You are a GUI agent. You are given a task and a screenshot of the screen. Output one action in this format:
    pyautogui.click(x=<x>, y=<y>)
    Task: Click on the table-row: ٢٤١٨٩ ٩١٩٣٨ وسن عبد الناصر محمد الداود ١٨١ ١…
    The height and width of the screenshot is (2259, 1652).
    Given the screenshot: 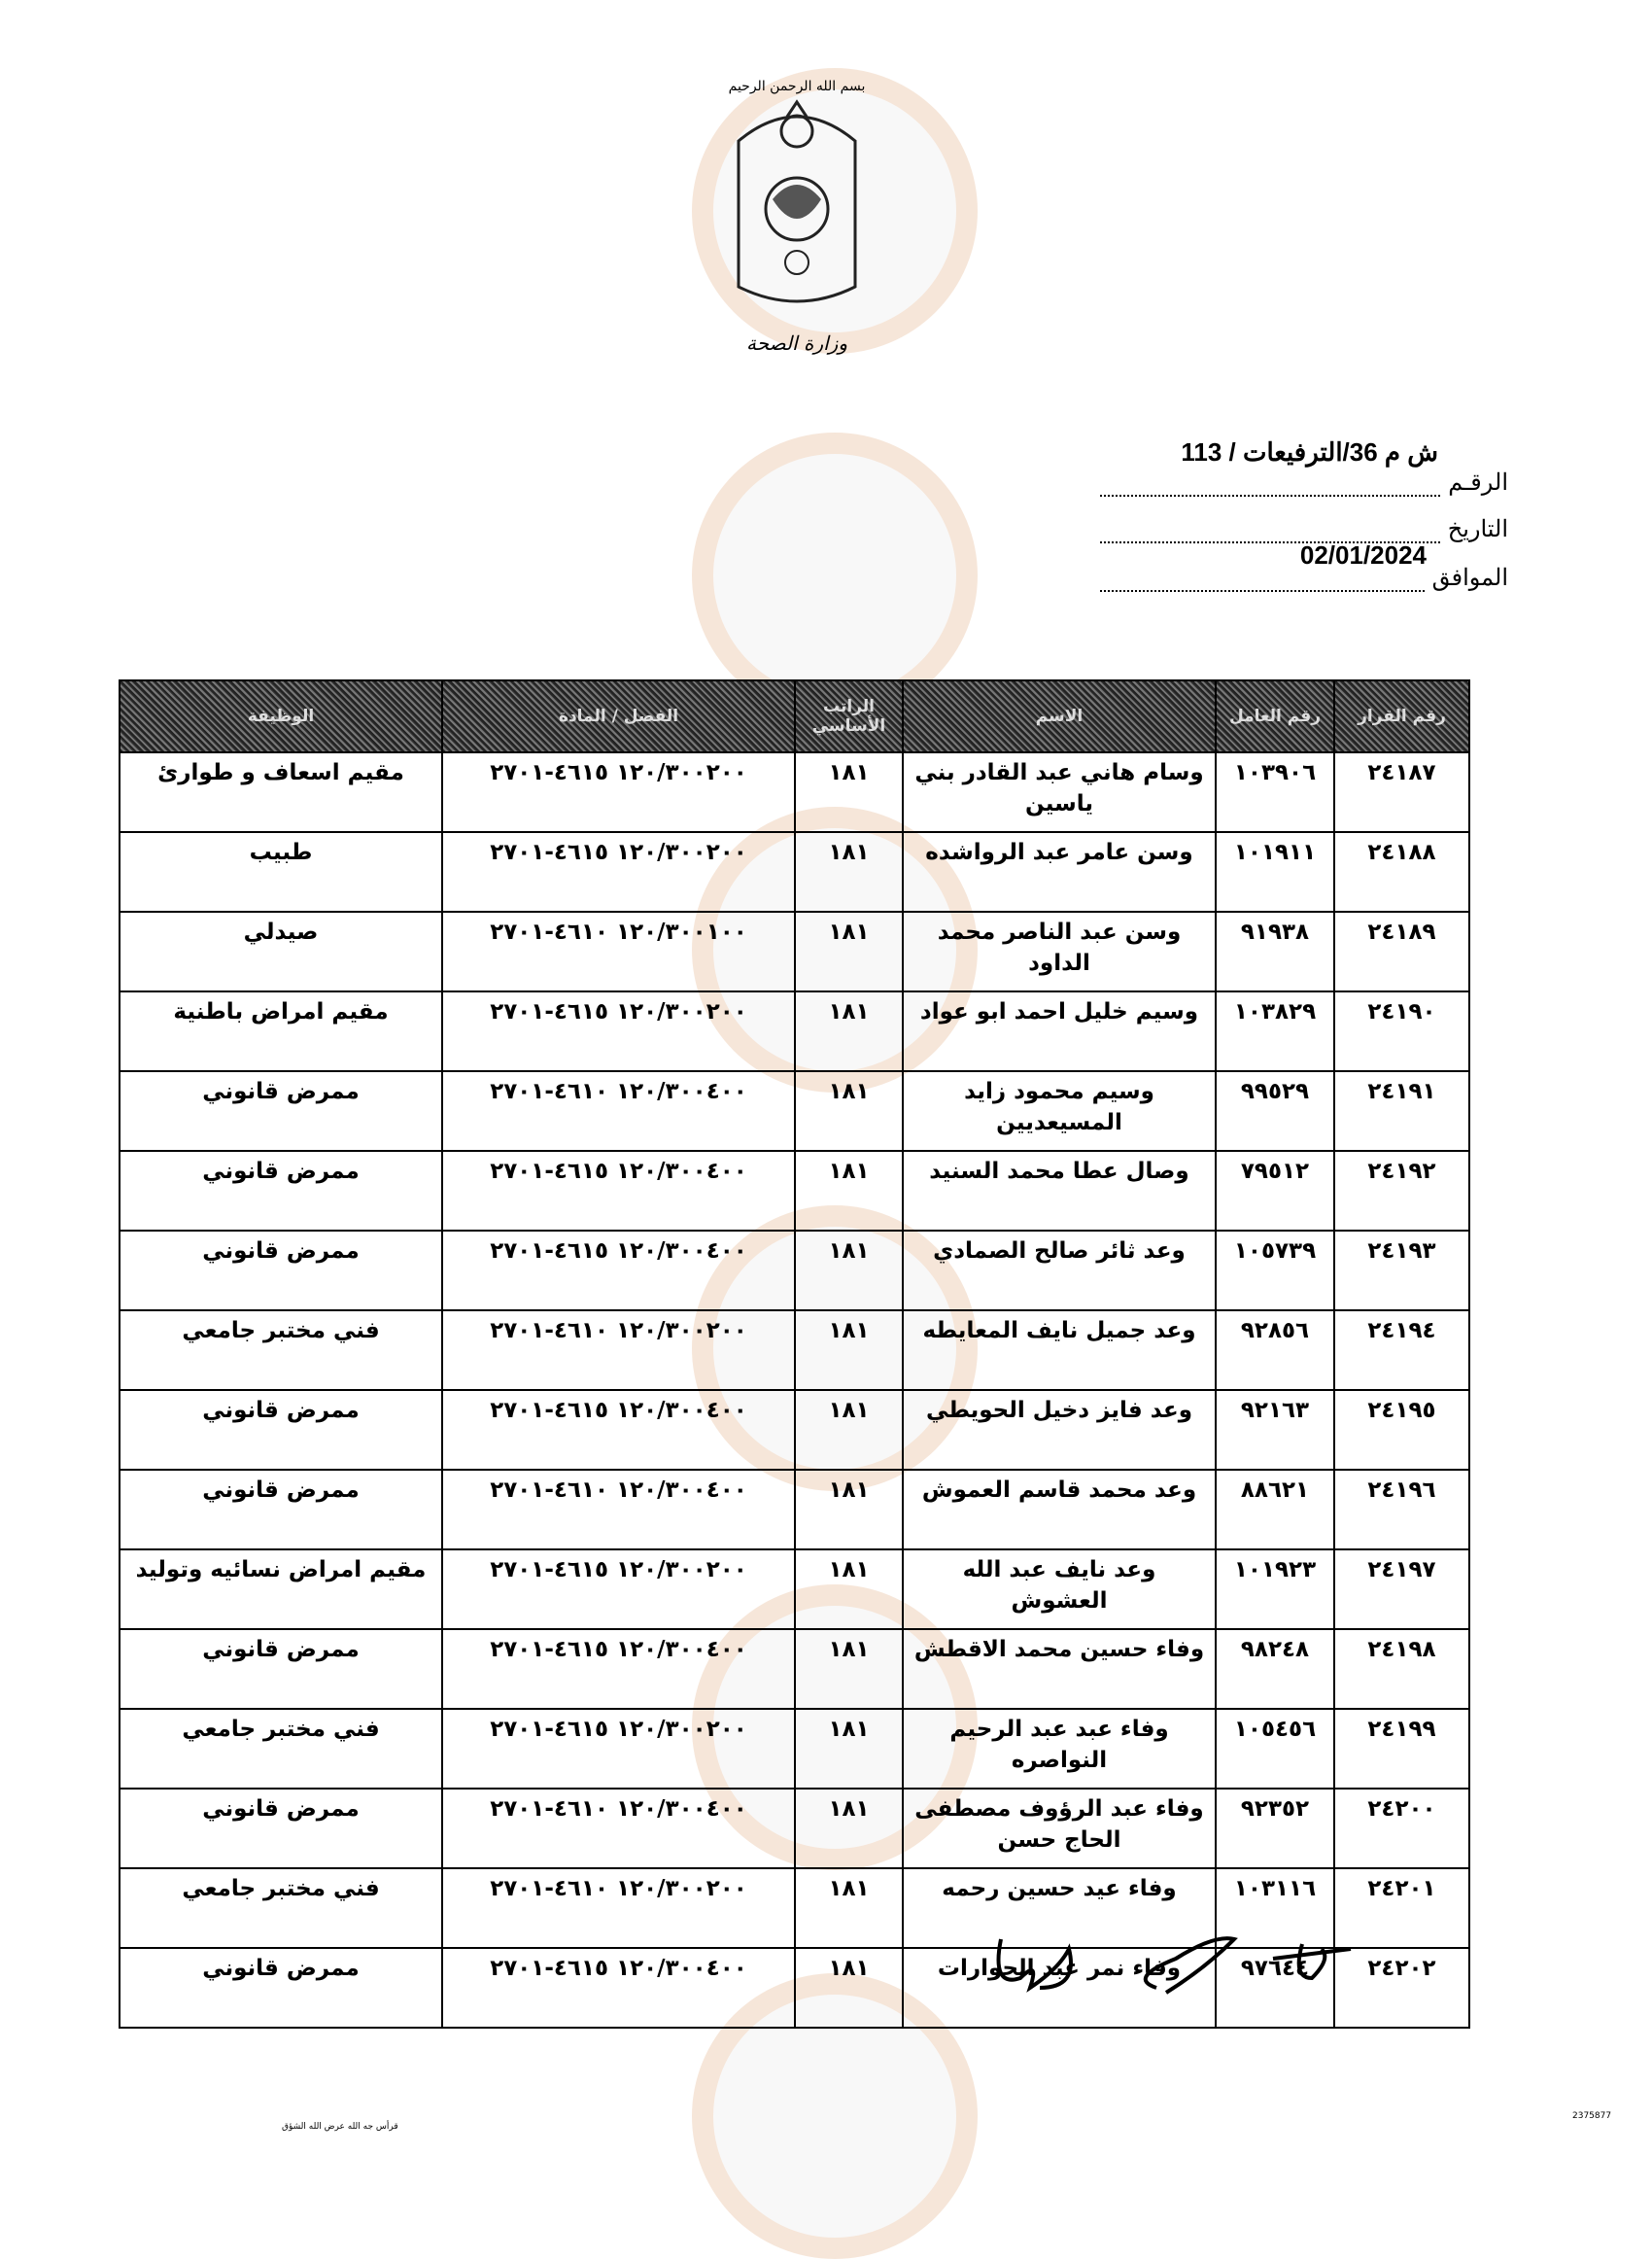 What is the action you would take?
    pyautogui.click(x=795, y=951)
    